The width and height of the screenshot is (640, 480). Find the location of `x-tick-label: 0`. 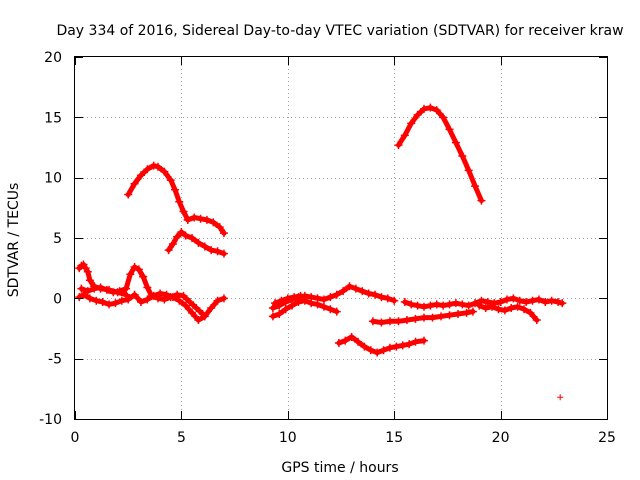

x-tick-label: 0 is located at coordinates (75, 438).